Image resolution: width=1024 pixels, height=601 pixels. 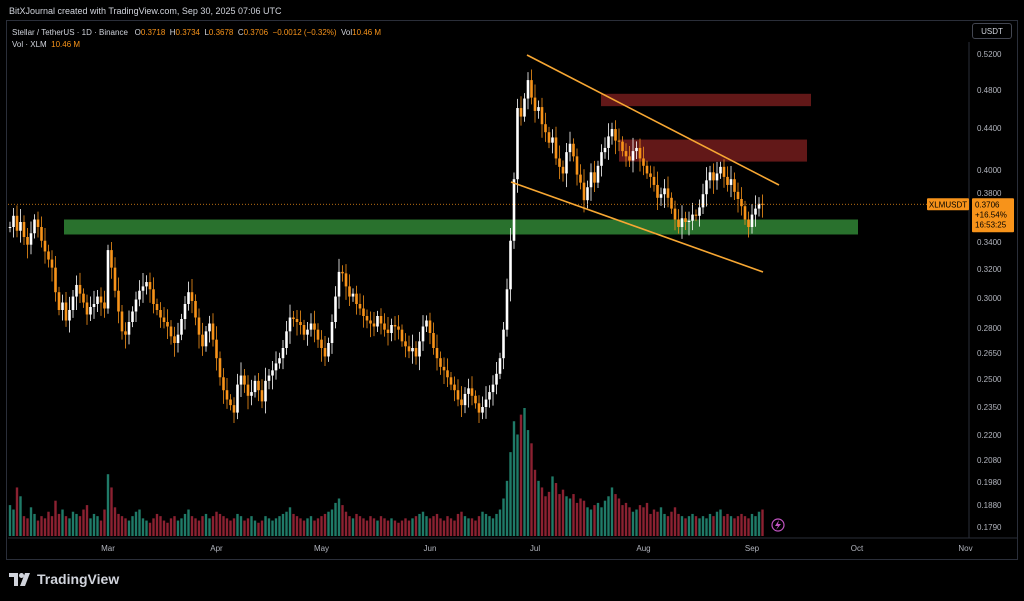 I want to click on price-tick-label: 0.5200, so click(x=989, y=54).